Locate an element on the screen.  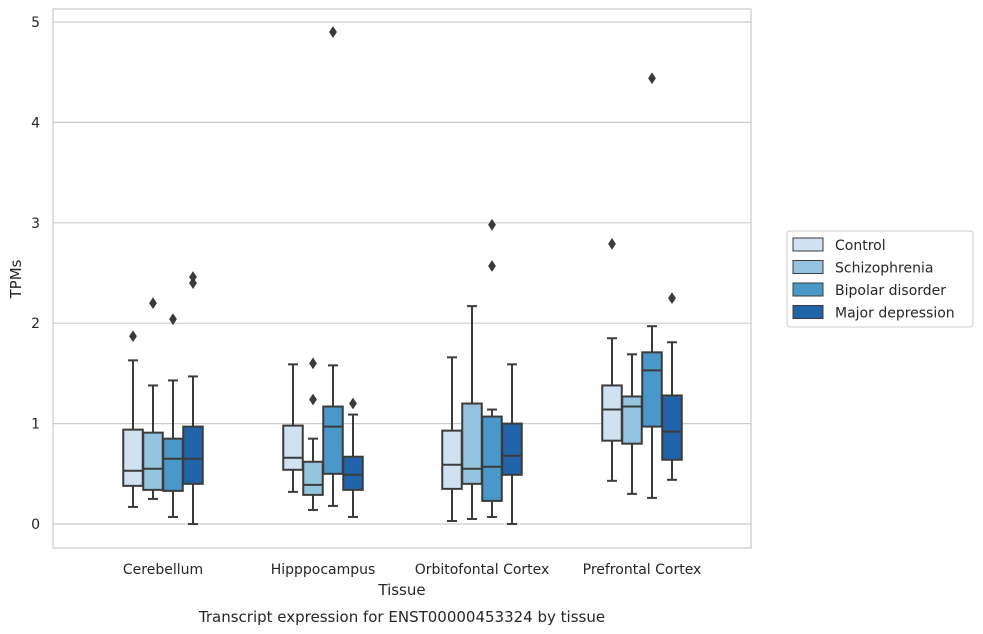
y-tick-label: 4 is located at coordinates (35, 123).